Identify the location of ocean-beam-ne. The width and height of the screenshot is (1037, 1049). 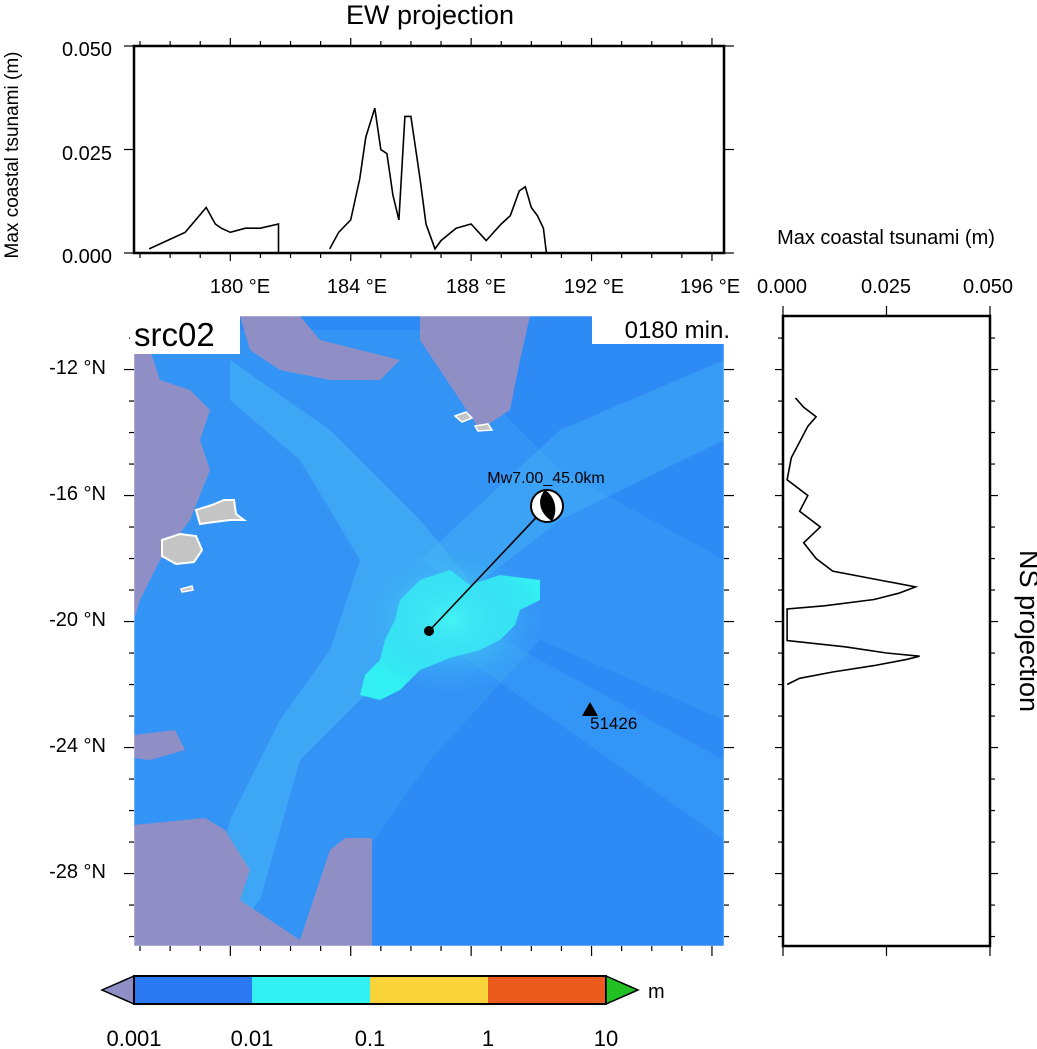
(572, 475).